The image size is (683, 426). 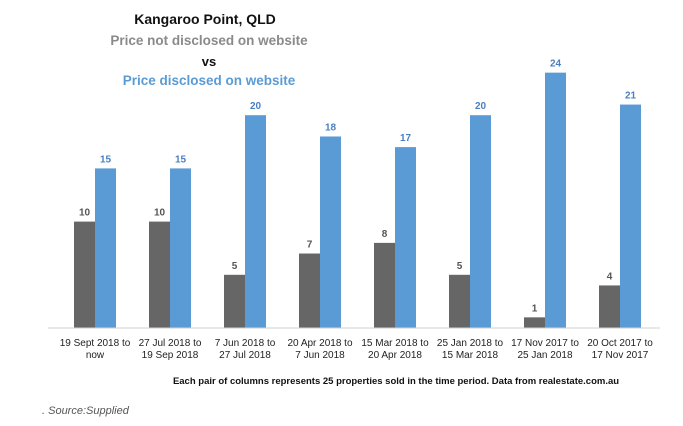 I want to click on value-label-not-disclosed-1: 10, so click(x=160, y=213).